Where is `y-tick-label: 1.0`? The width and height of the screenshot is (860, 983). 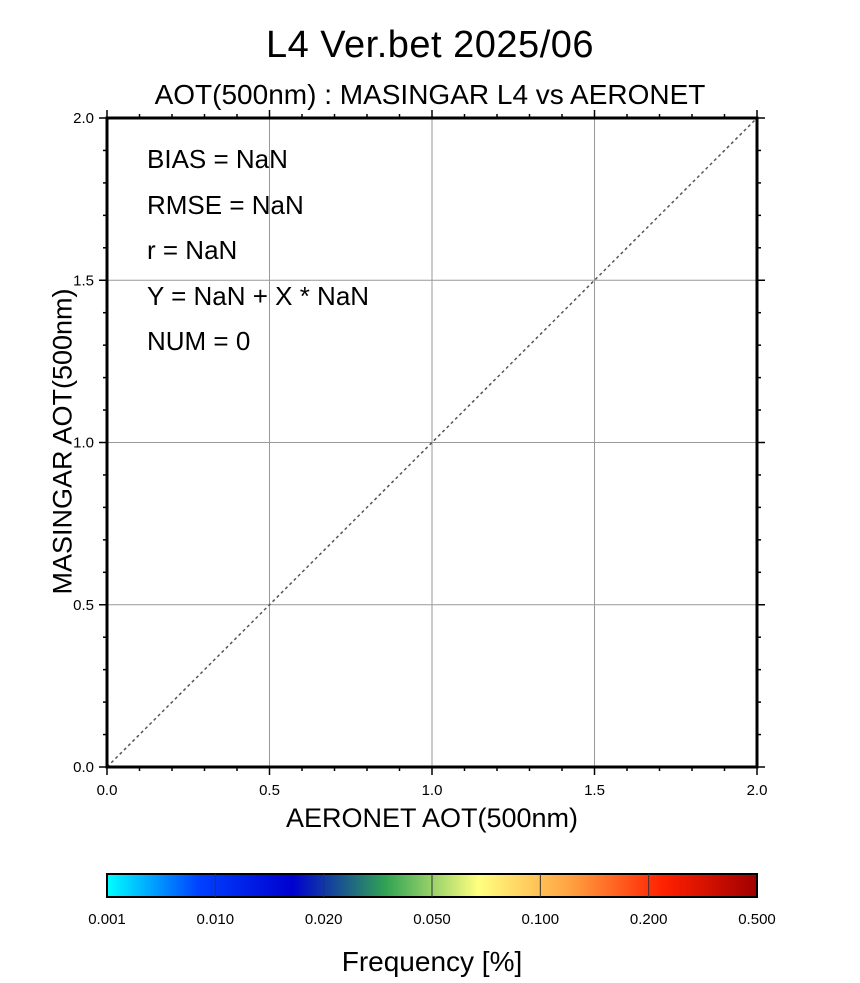
y-tick-label: 1.0 is located at coordinates (83, 443).